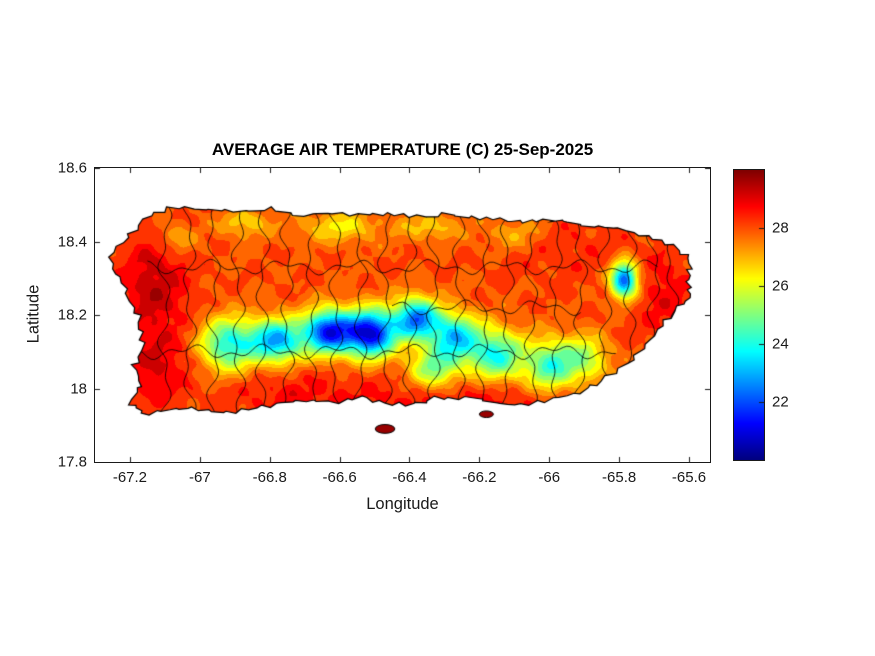 Image resolution: width=875 pixels, height=656 pixels. What do you see at coordinates (72, 168) in the screenshot?
I see `y-tick-label: 18.6` at bounding box center [72, 168].